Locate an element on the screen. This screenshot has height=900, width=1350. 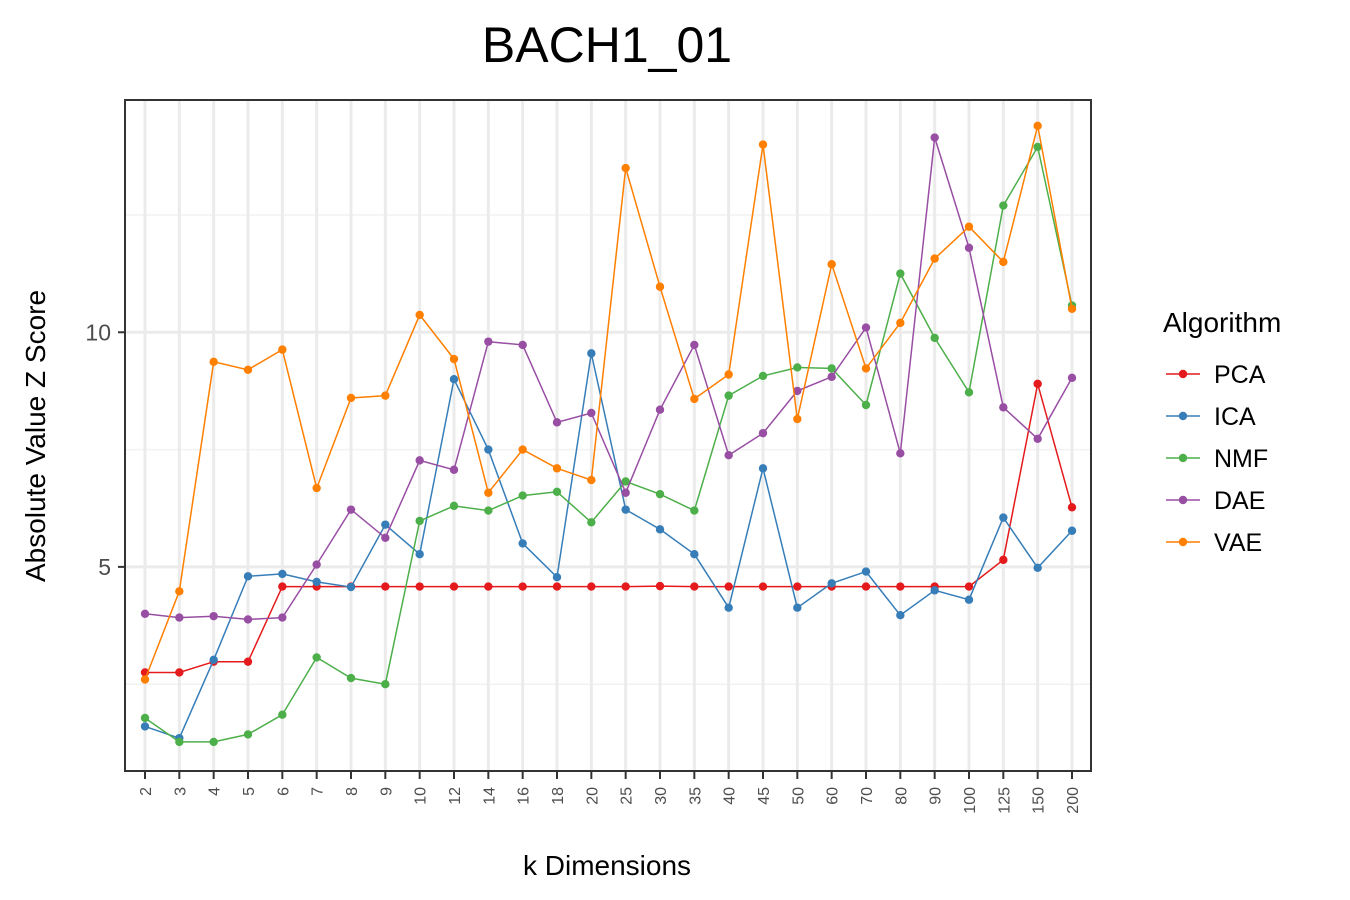
legend-key-point is located at coordinates (1183, 416).